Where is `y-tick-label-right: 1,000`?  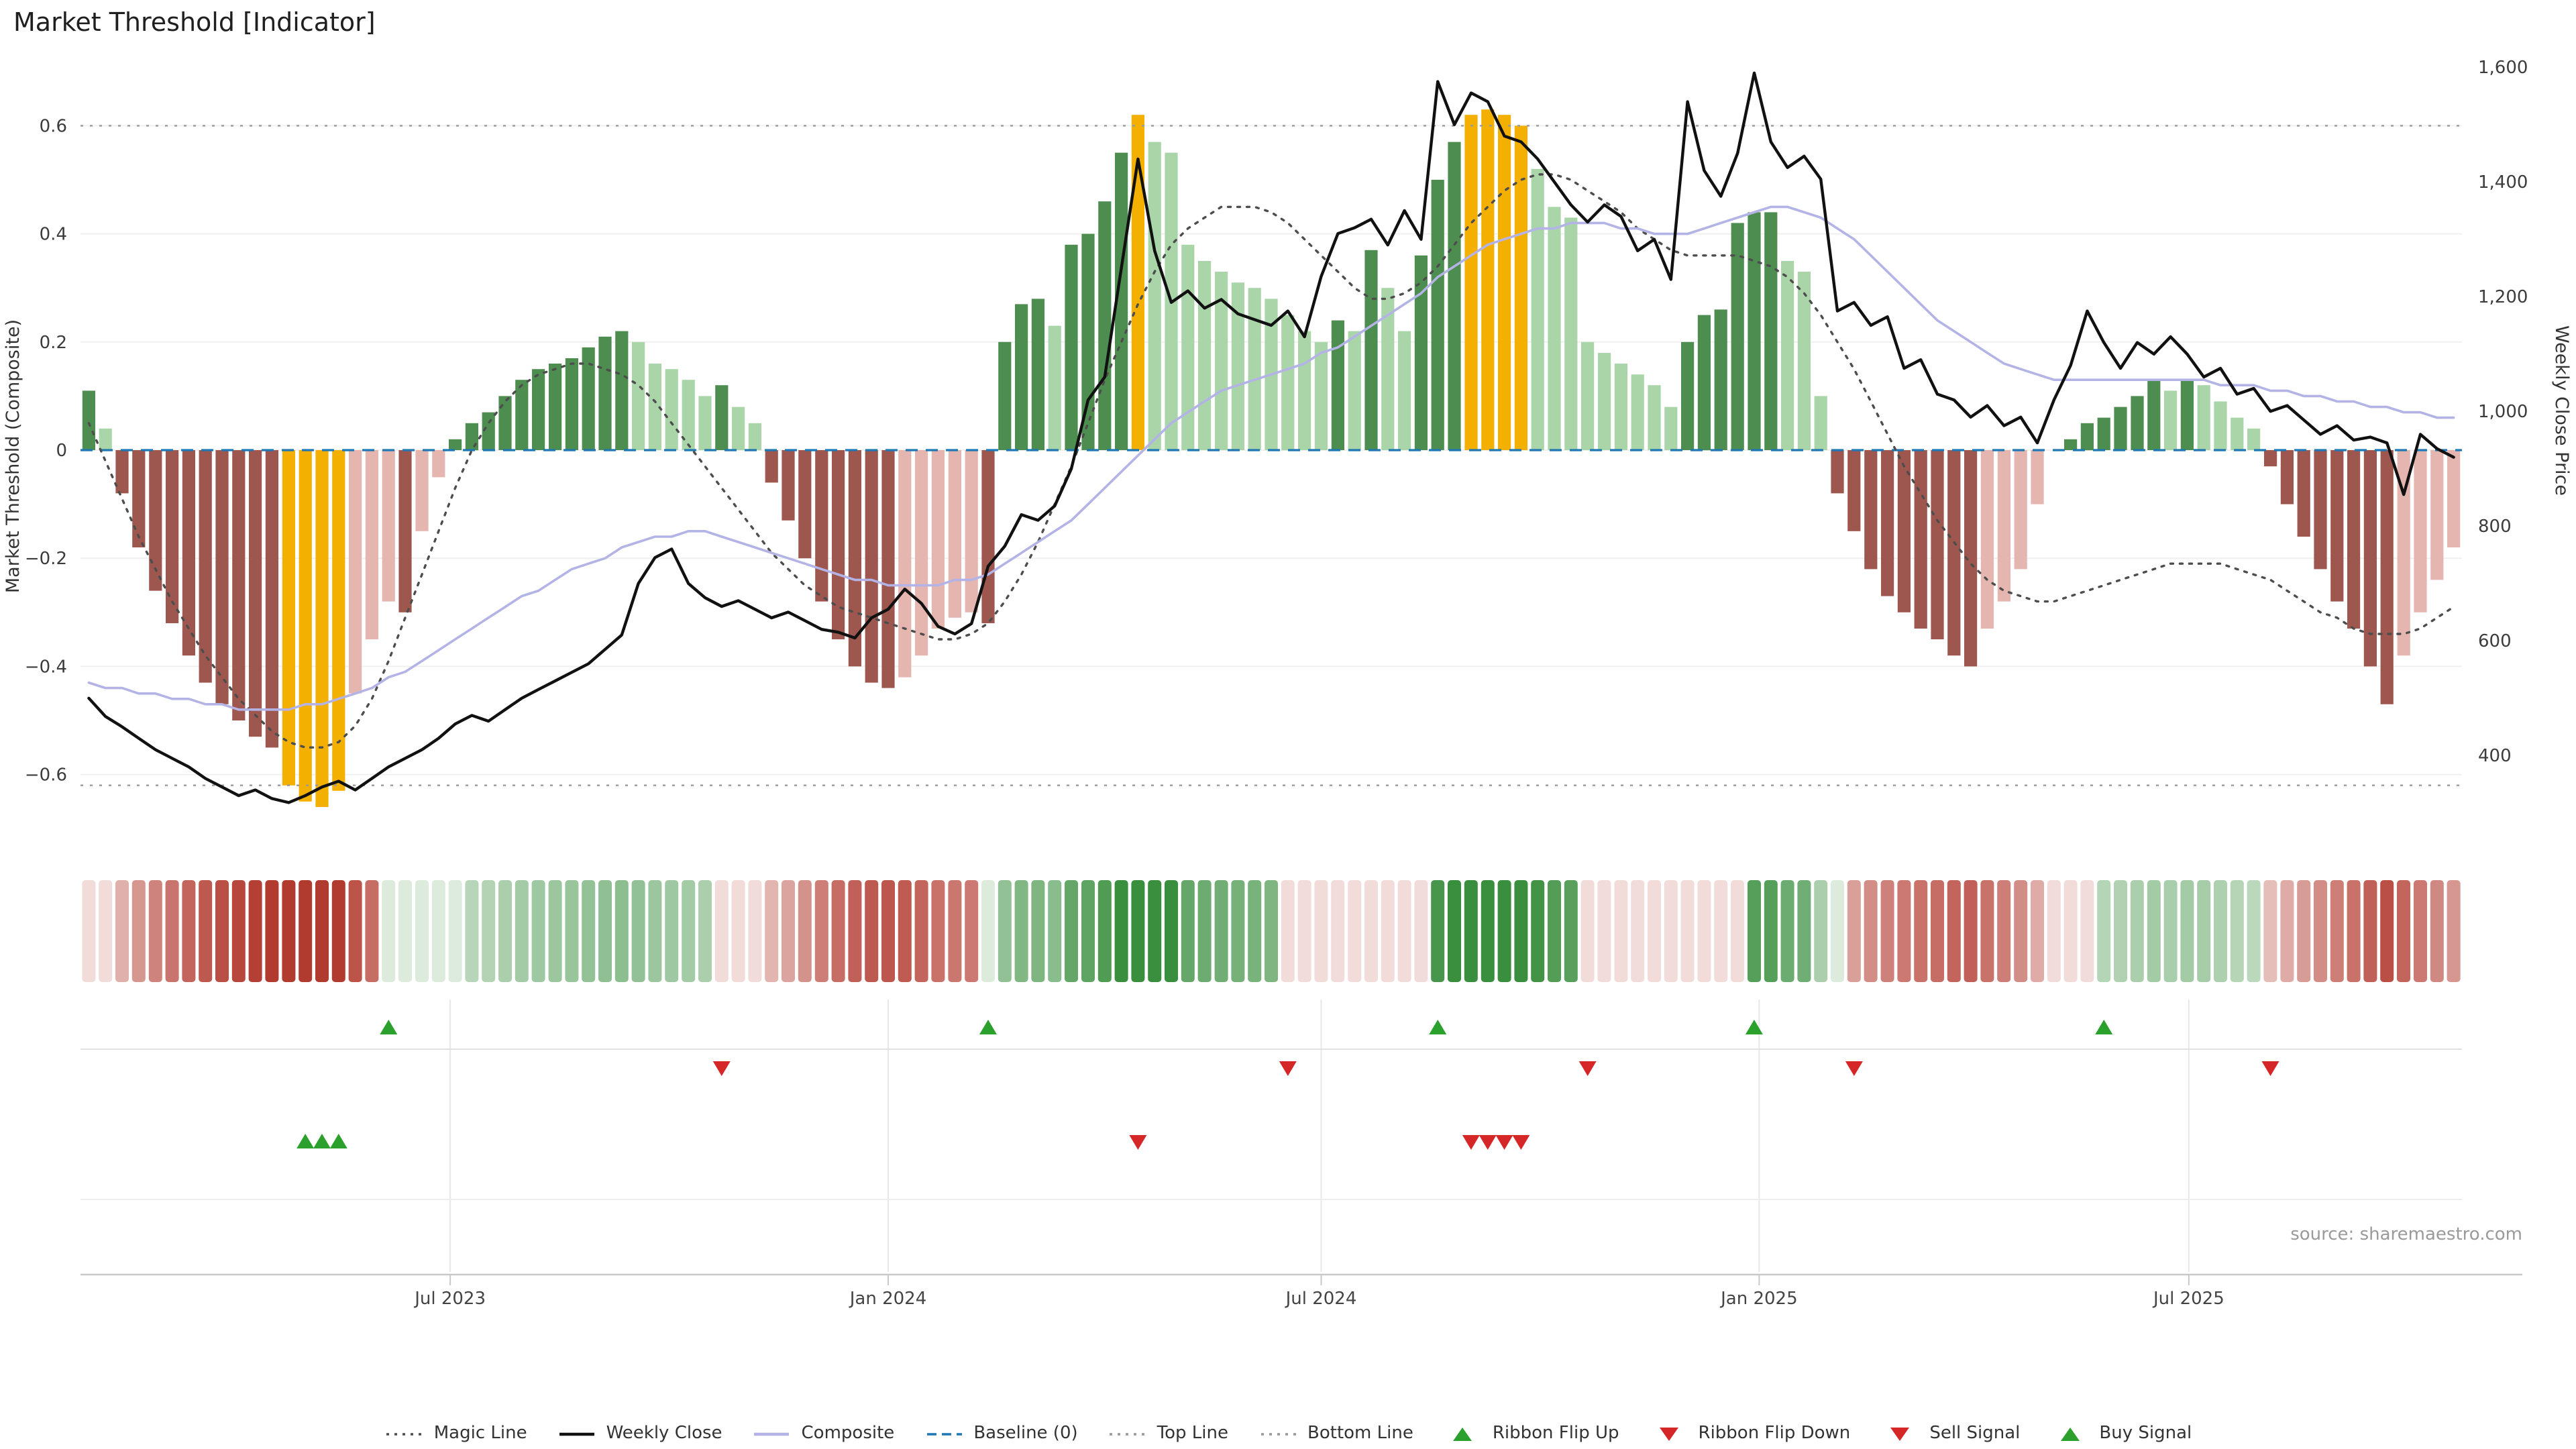 y-tick-label-right: 1,000 is located at coordinates (2503, 412).